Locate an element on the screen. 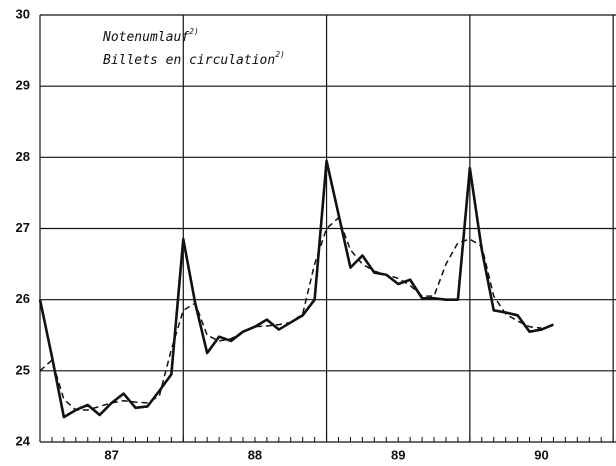 The image size is (616, 466). y-tick-label: 29 is located at coordinates (23, 85).